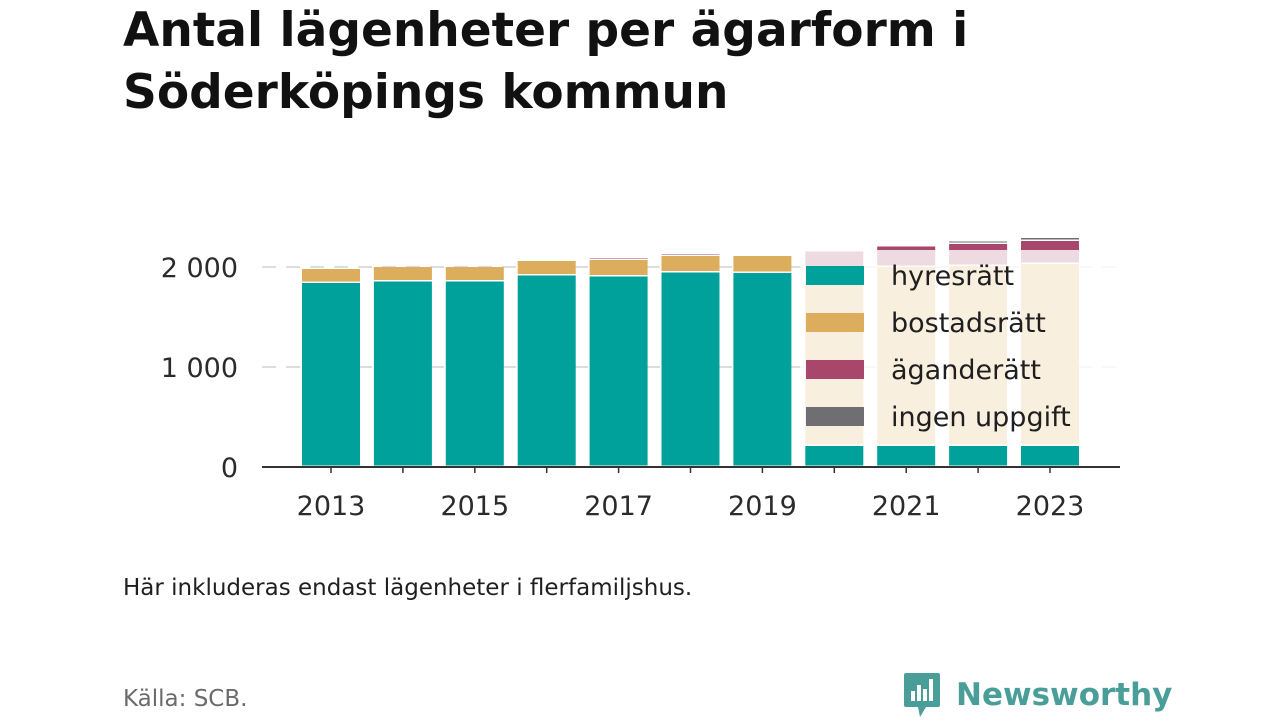 The height and width of the screenshot is (720, 1280). I want to click on newsworthy-logo-icon, so click(922, 695).